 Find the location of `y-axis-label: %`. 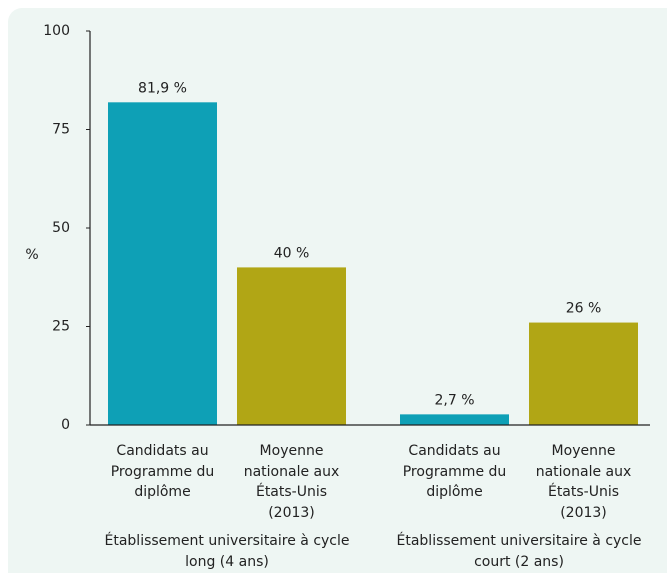

y-axis-label: % is located at coordinates (31, 255).